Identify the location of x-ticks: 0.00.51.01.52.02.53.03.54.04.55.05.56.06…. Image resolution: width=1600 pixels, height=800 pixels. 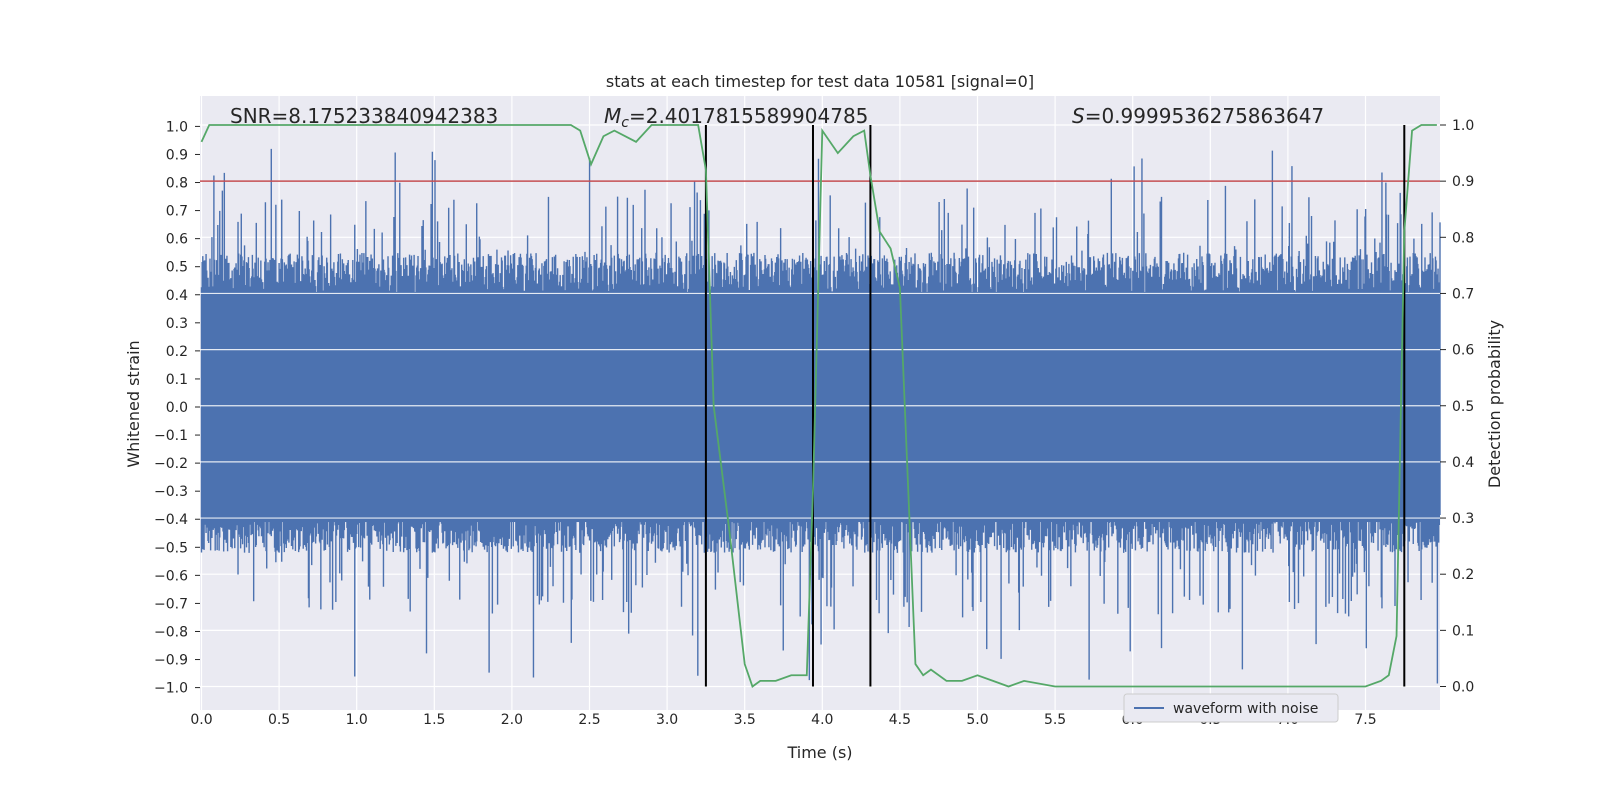
(783, 720).